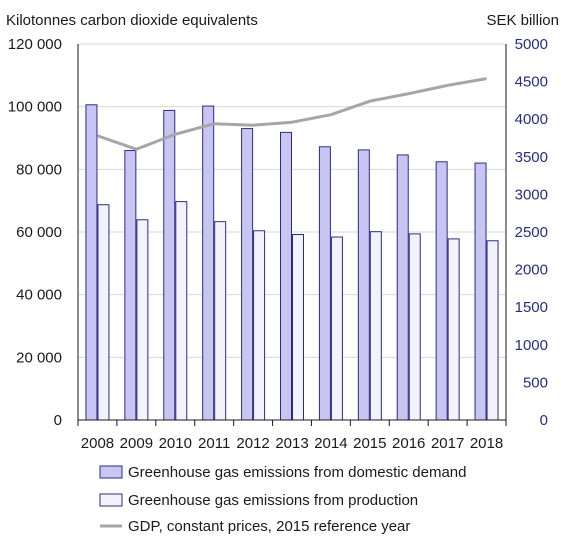 The image size is (561, 545). I want to click on y-right-ticks: 0 500 1000 1500 2000 2500 3000 3500 4000 4500 5000, so click(531, 232).